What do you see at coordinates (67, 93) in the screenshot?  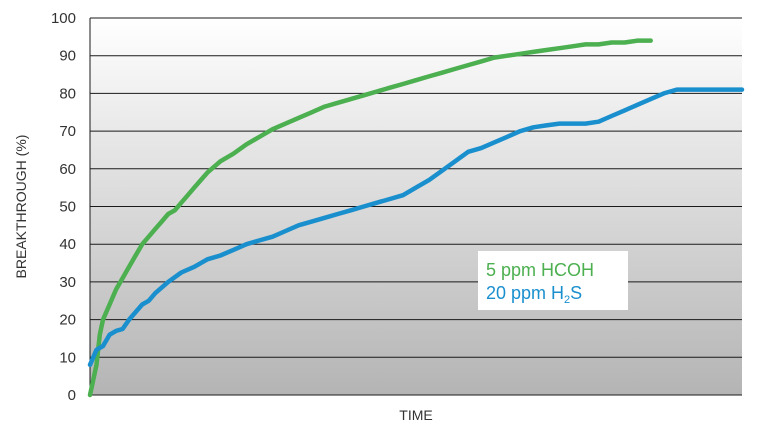 I see `y-tick-label: 80` at bounding box center [67, 93].